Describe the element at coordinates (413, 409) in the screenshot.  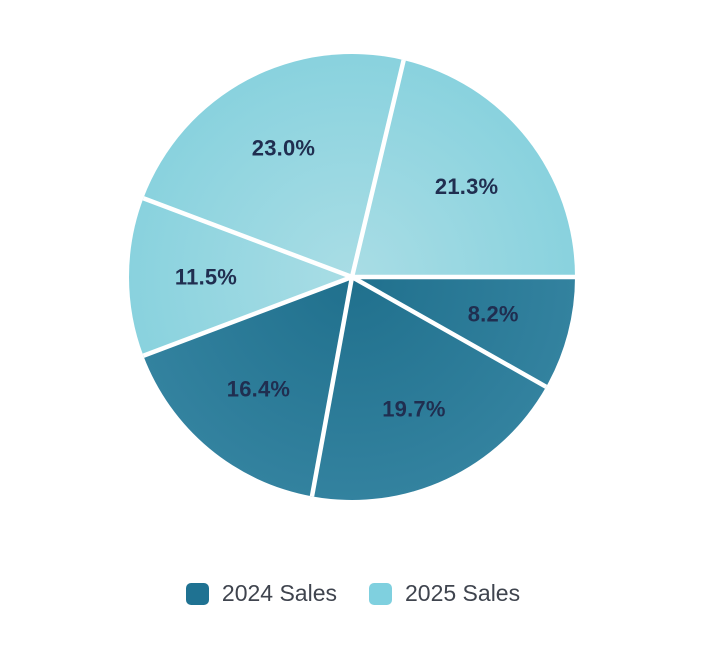
I see `slice-label: 19.7%` at that location.